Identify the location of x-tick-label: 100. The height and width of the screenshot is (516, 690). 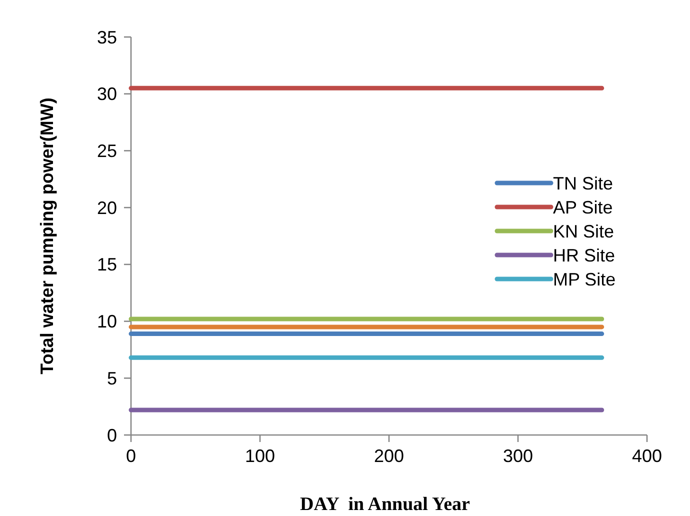
(260, 456).